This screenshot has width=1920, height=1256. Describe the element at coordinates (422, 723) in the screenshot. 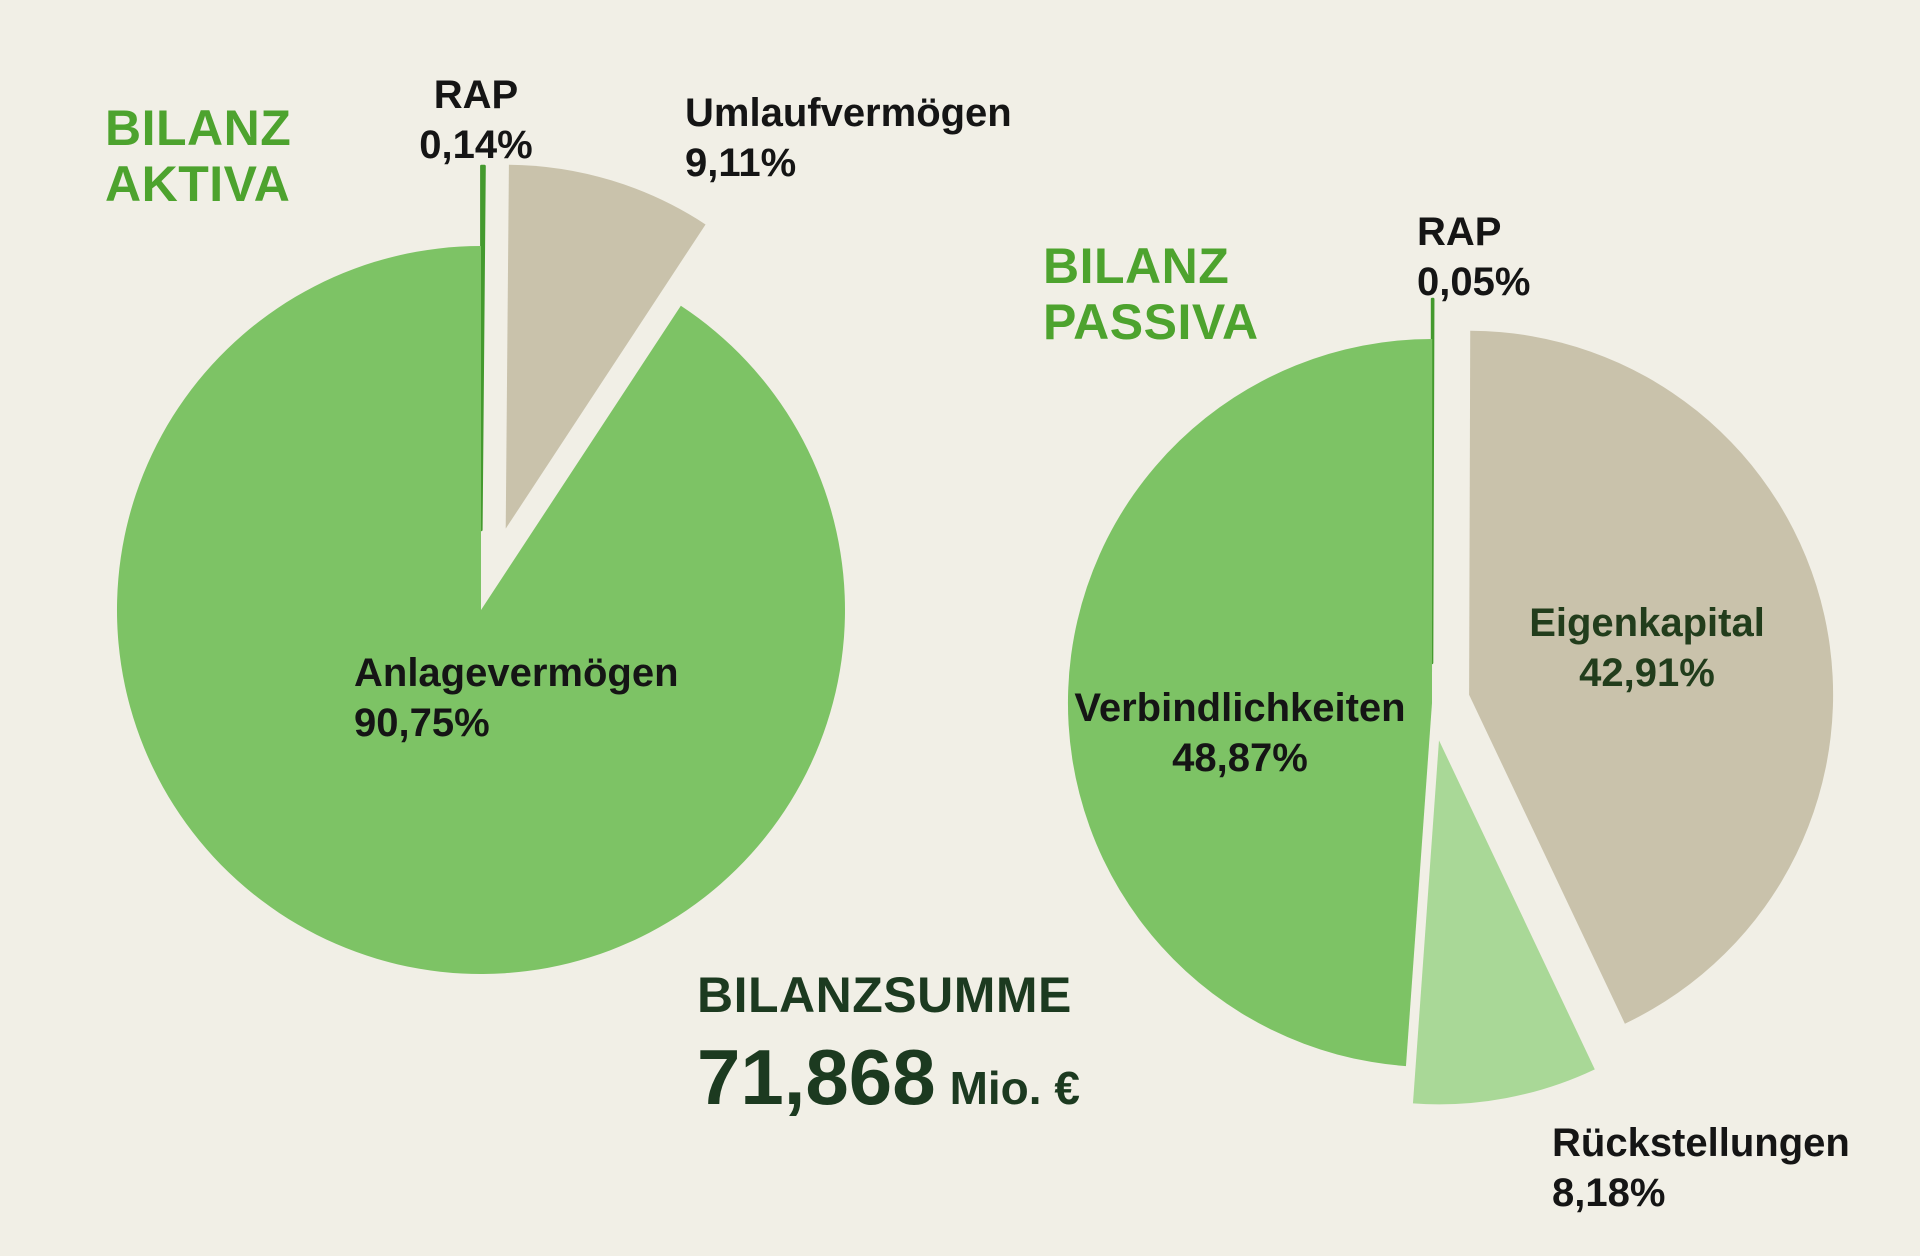

I see `label-anlagevermoegen-value: 90,75%` at that location.